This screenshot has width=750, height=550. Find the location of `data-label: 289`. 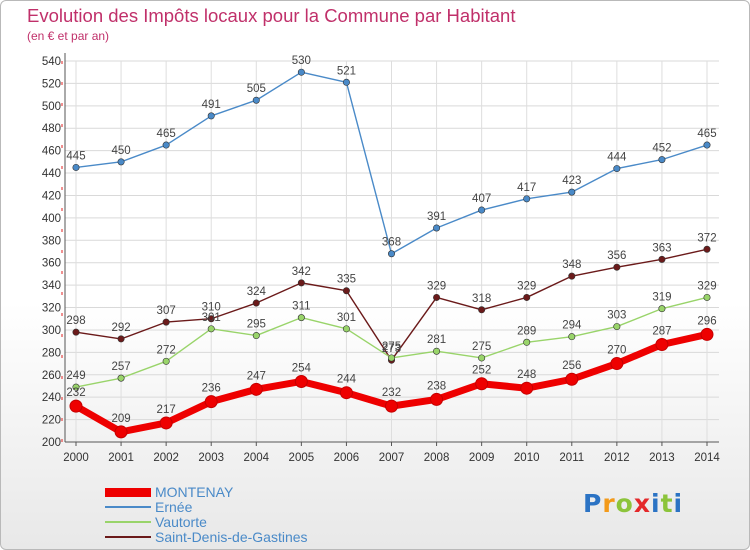

data-label: 289 is located at coordinates (526, 331).